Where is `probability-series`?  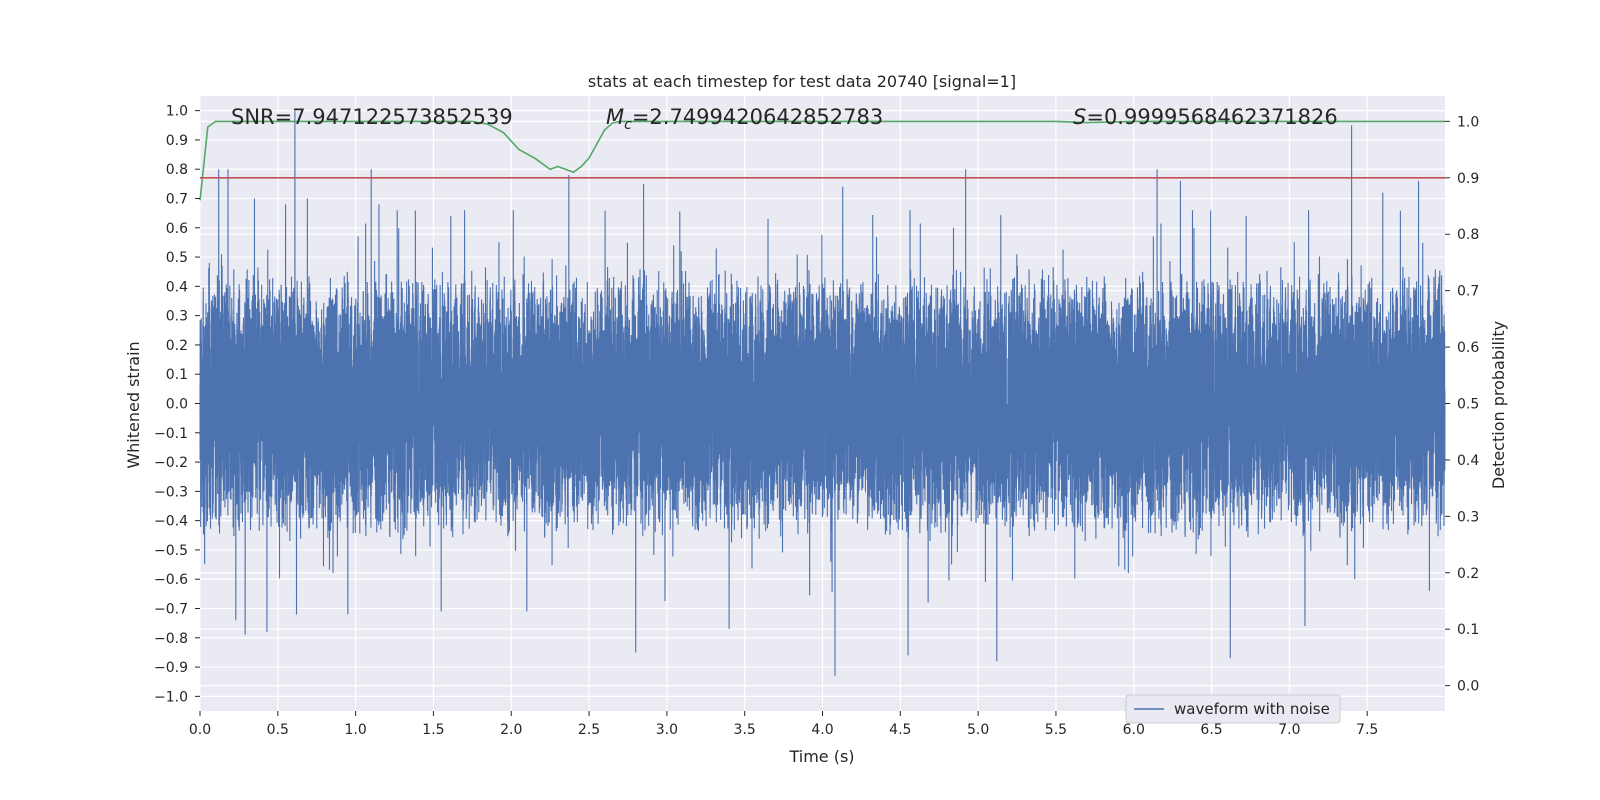
probability-series is located at coordinates (822, 160).